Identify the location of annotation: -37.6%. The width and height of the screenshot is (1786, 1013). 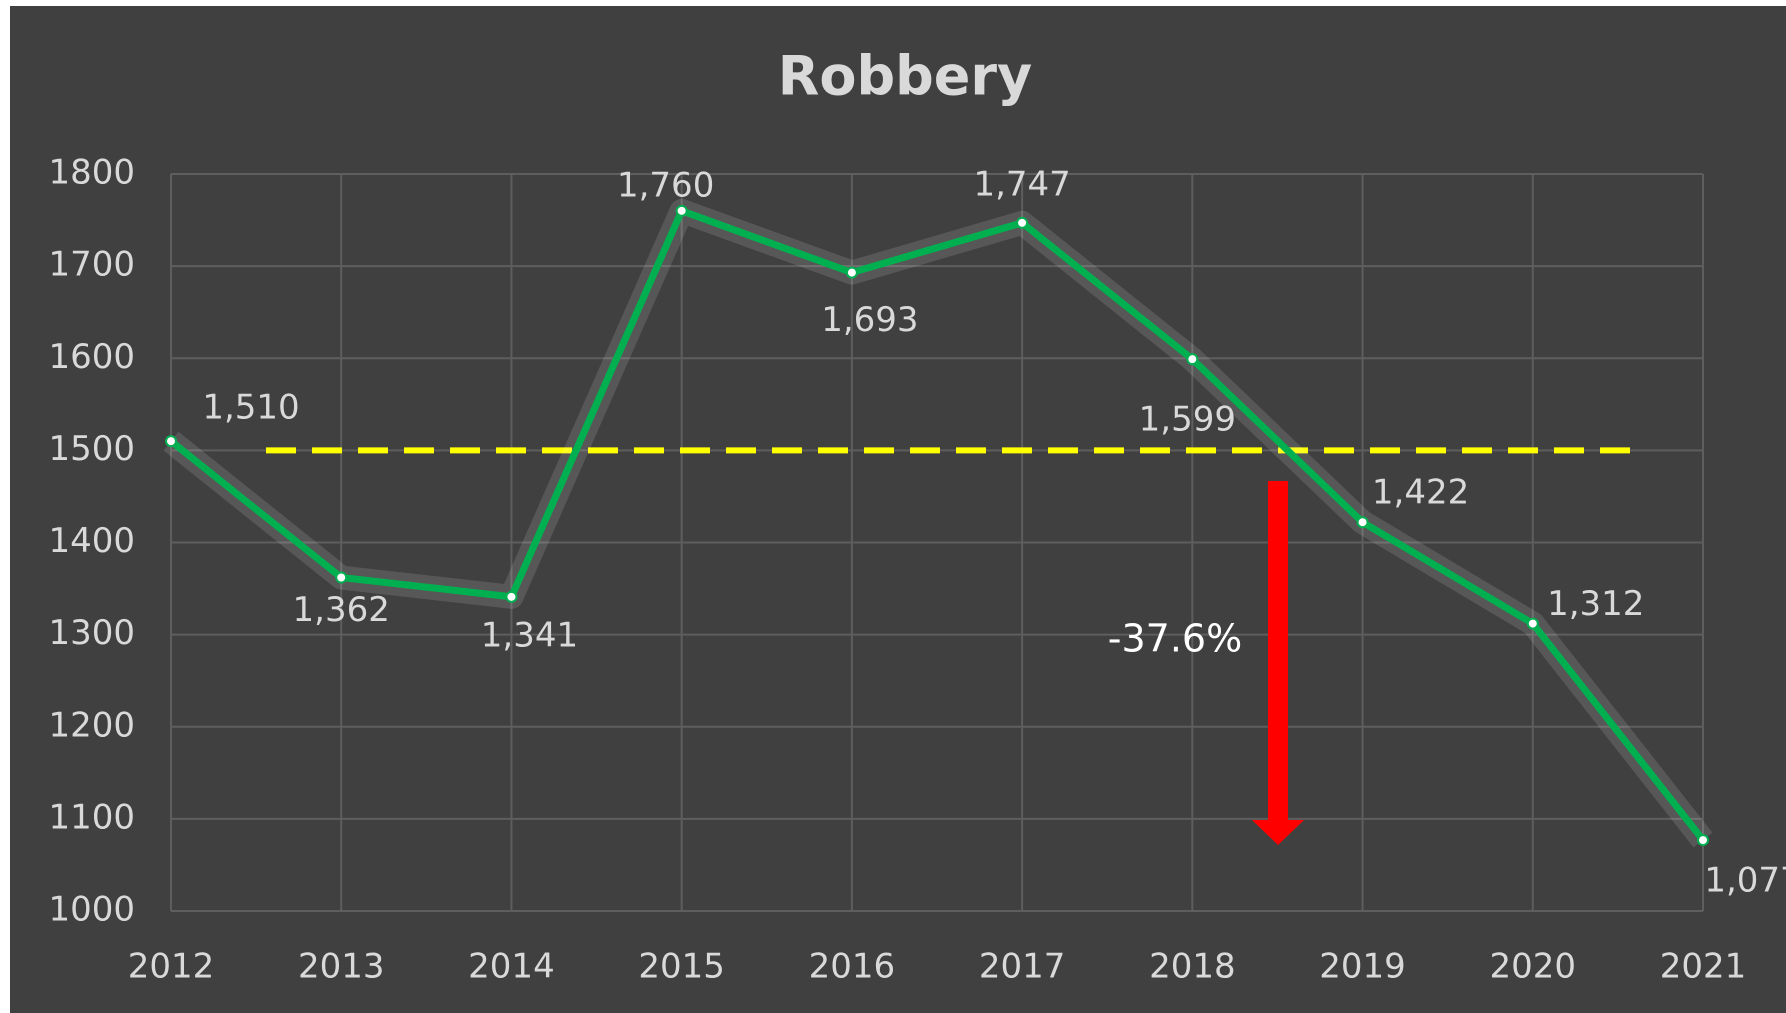
(1175, 639).